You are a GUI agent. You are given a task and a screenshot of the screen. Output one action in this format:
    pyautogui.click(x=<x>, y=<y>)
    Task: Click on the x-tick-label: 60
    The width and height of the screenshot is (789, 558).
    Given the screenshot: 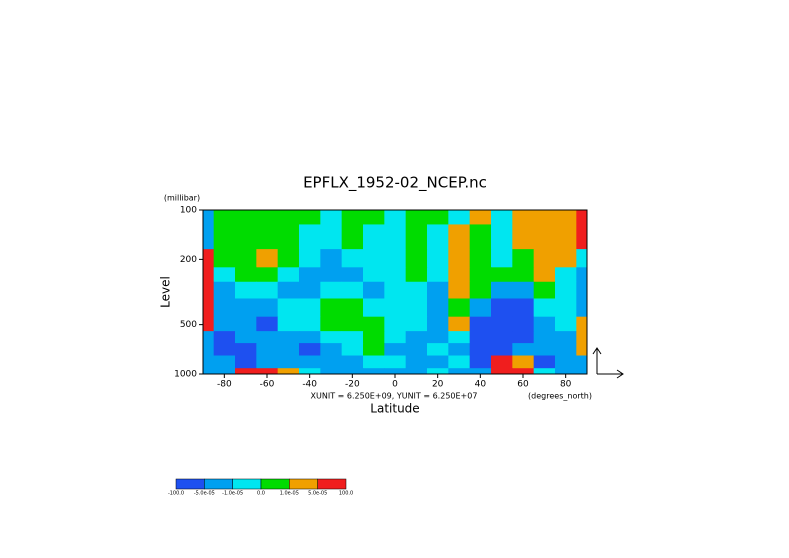 What is the action you would take?
    pyautogui.click(x=523, y=385)
    